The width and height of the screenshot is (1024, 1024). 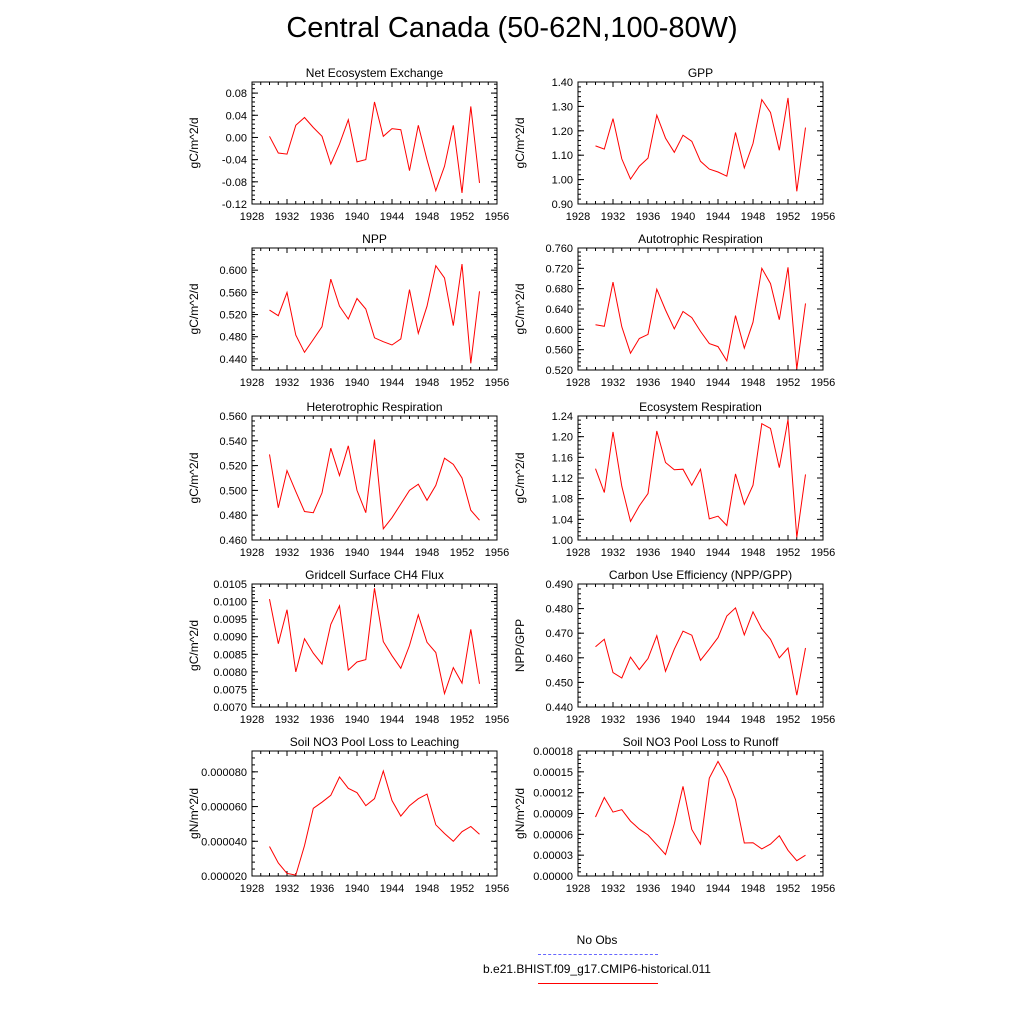 I want to click on panel-10-xtick-label: 1948, so click(x=753, y=889).